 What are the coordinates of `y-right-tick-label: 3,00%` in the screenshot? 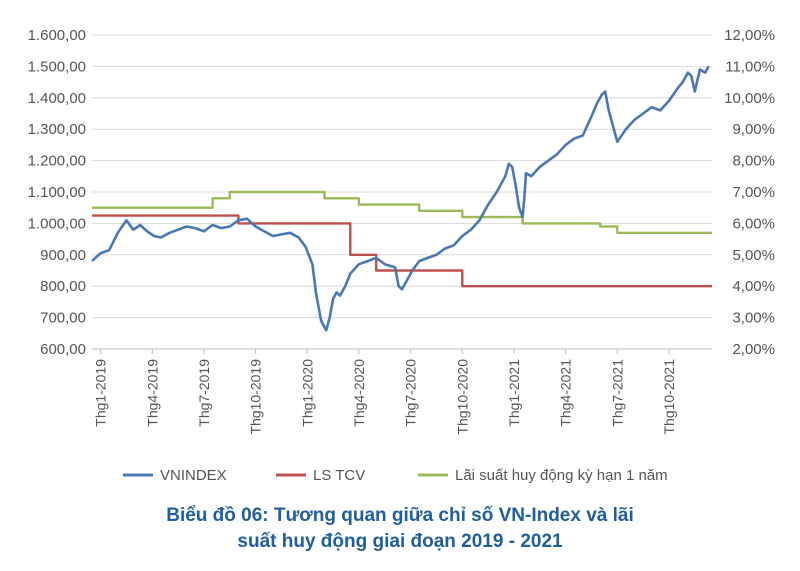 It's located at (753, 318).